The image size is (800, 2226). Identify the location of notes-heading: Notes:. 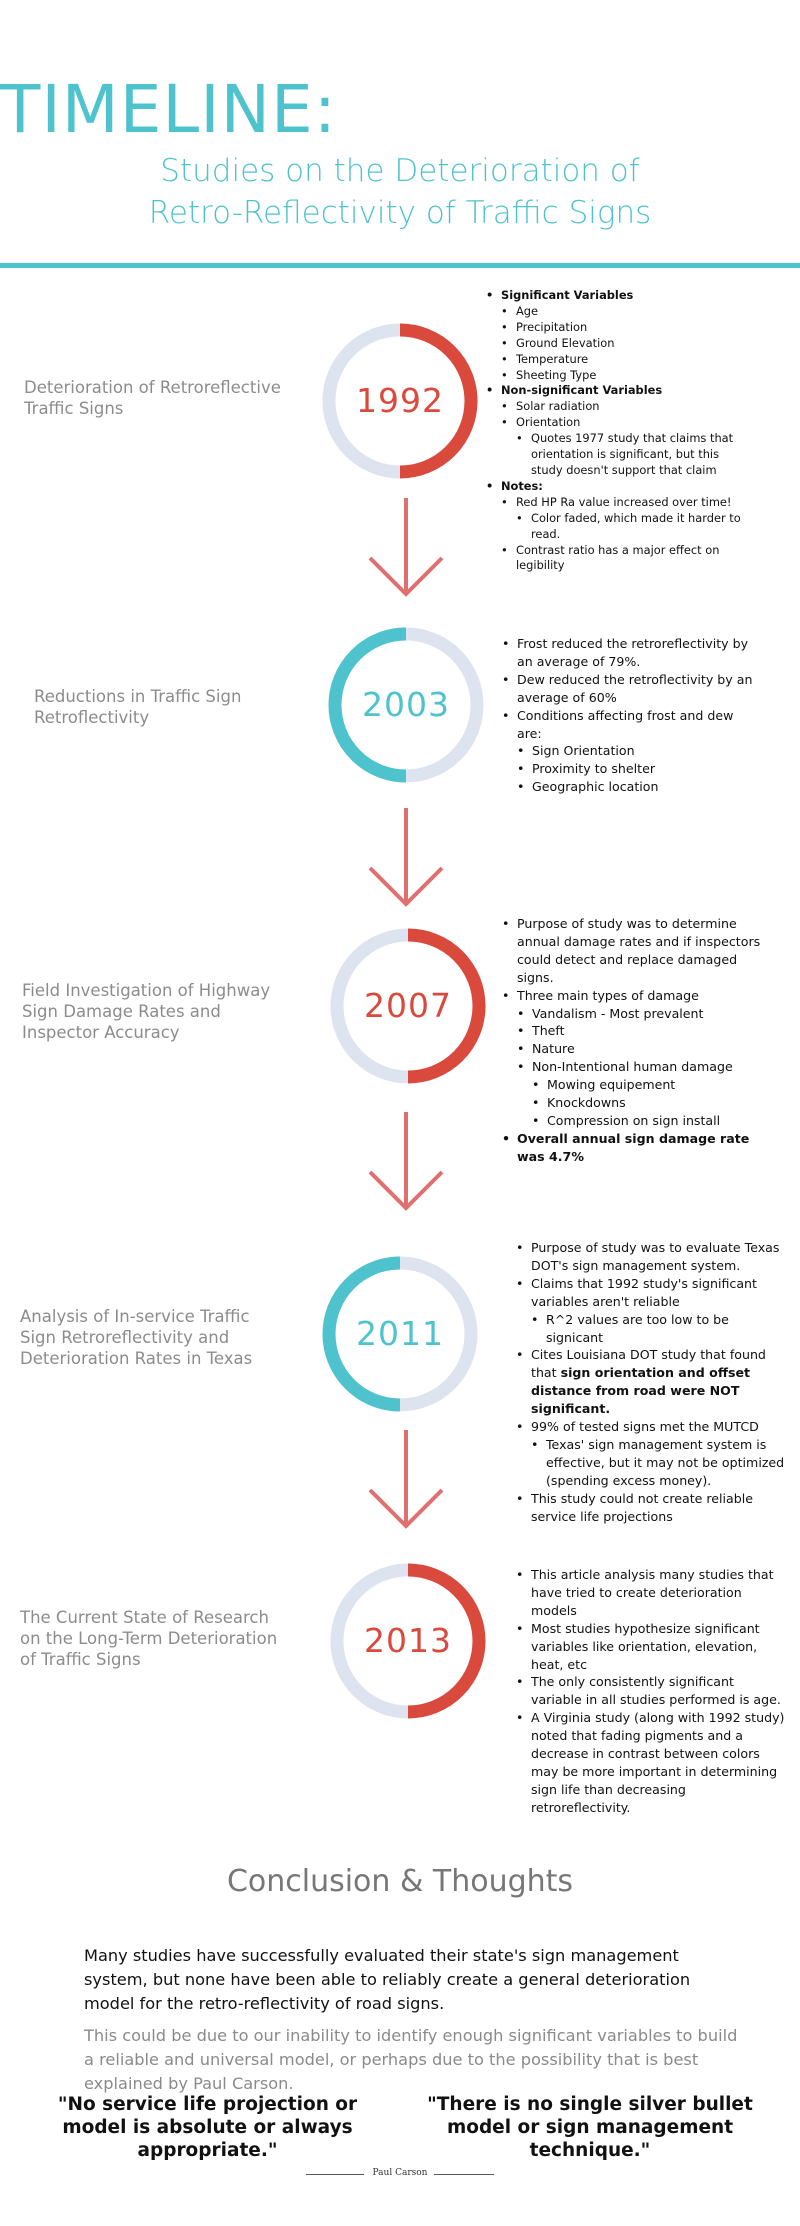
(616, 487).